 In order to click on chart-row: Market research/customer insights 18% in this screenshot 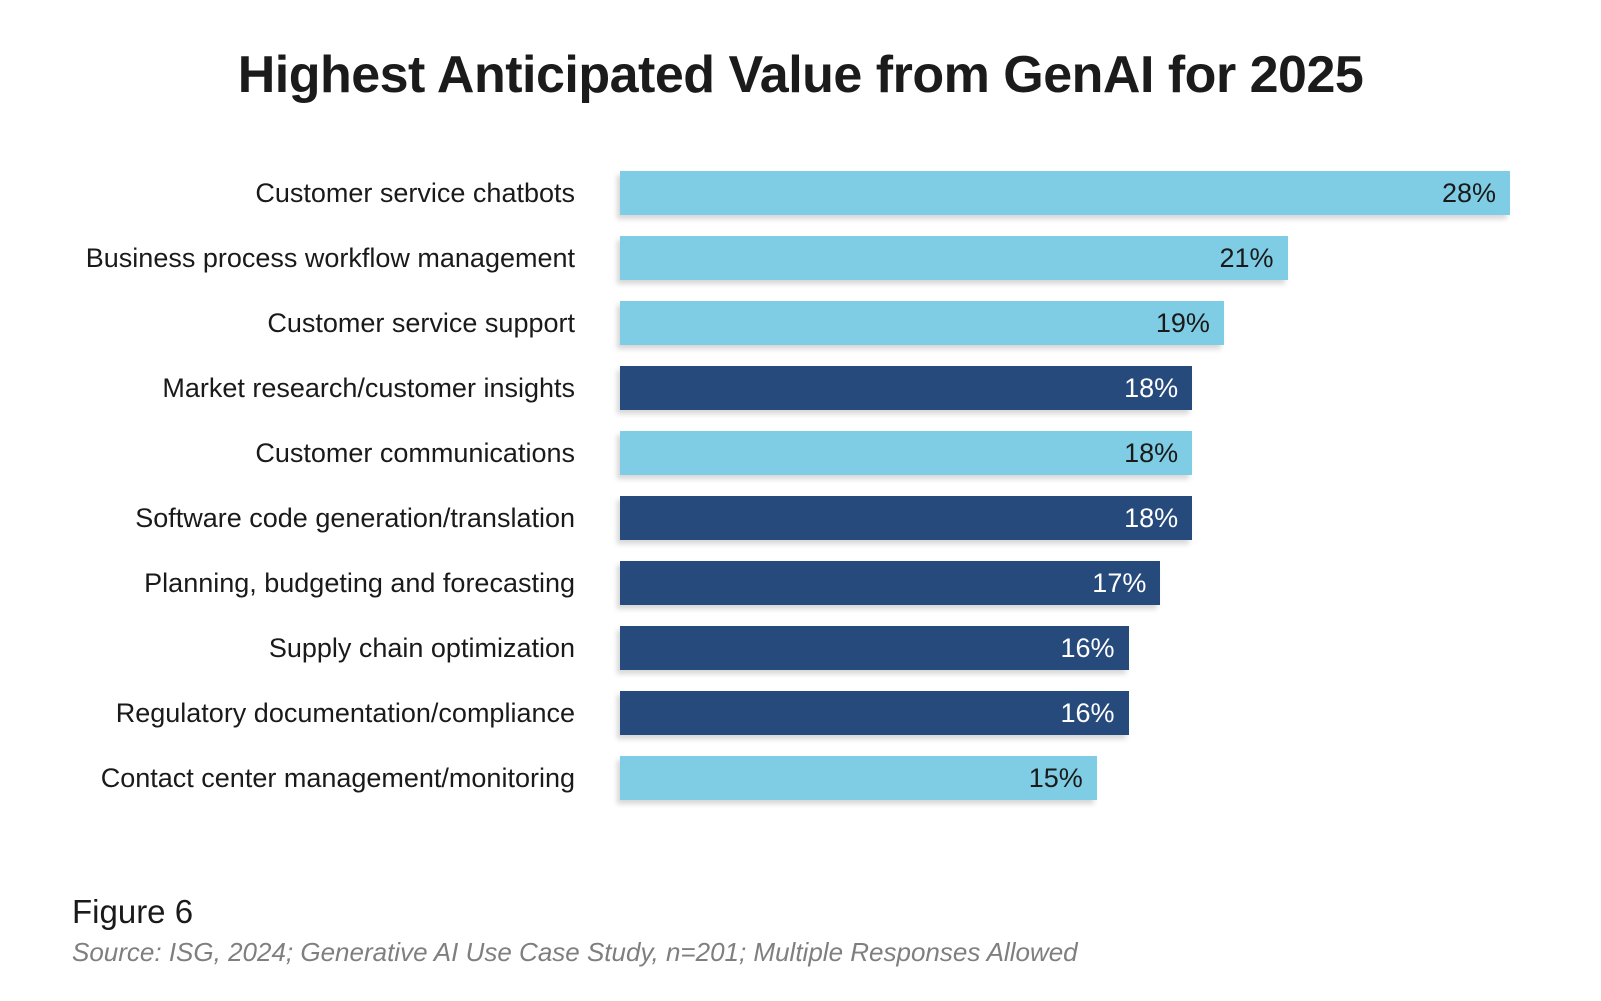, I will do `click(800, 388)`.